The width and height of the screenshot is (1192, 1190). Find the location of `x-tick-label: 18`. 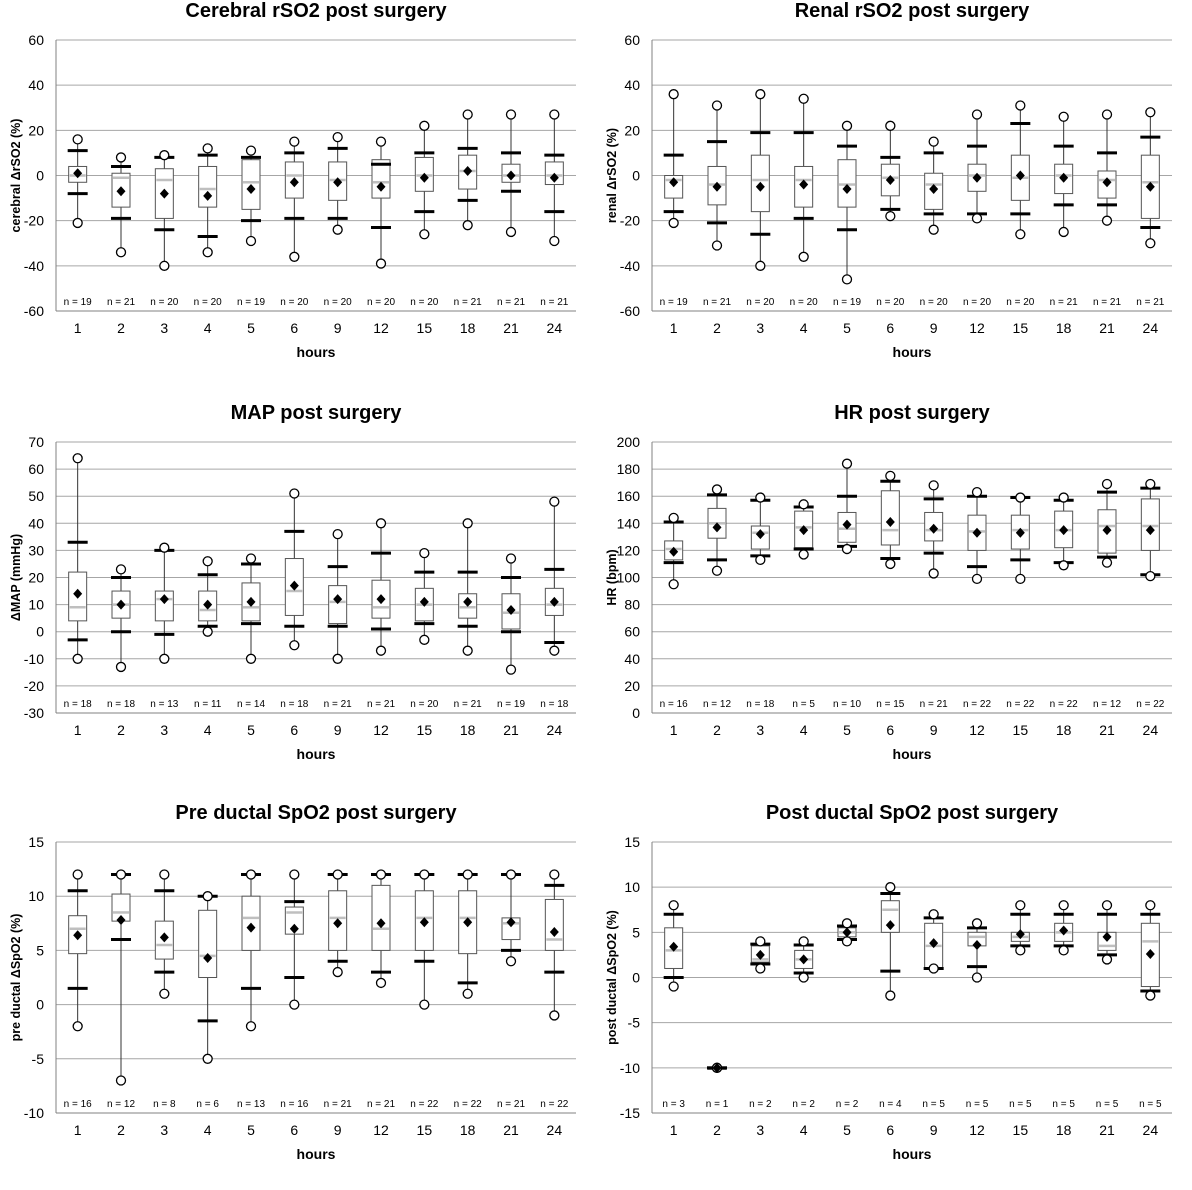

x-tick-label: 18 is located at coordinates (468, 730).